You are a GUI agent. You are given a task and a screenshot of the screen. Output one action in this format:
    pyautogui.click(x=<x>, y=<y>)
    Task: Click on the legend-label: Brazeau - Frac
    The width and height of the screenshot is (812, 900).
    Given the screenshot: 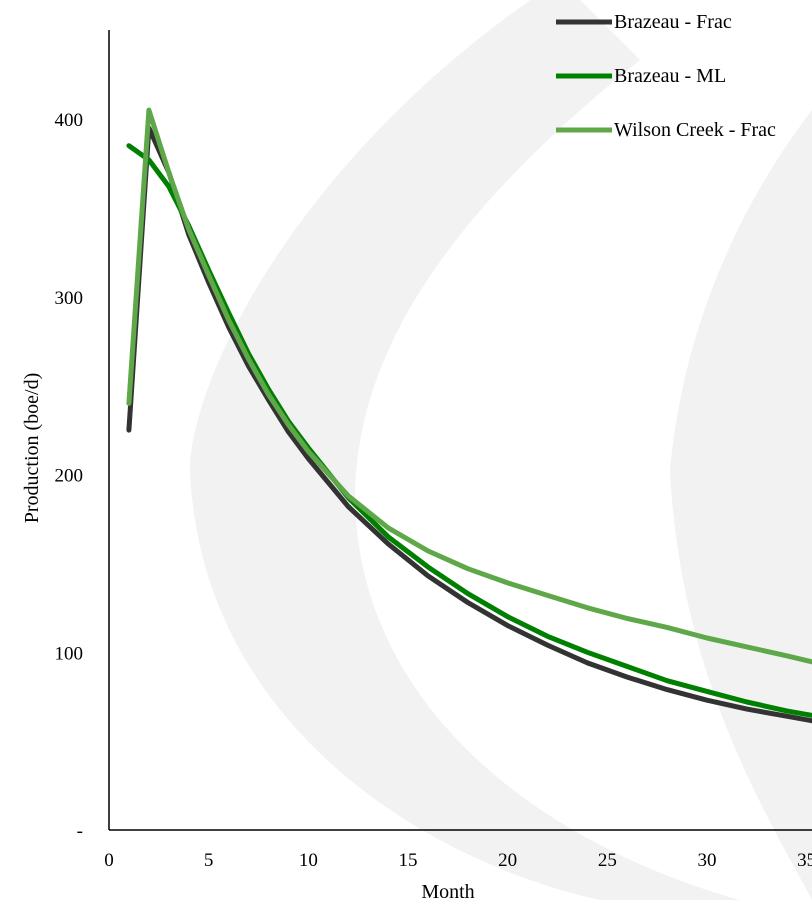 What is the action you would take?
    pyautogui.click(x=673, y=22)
    